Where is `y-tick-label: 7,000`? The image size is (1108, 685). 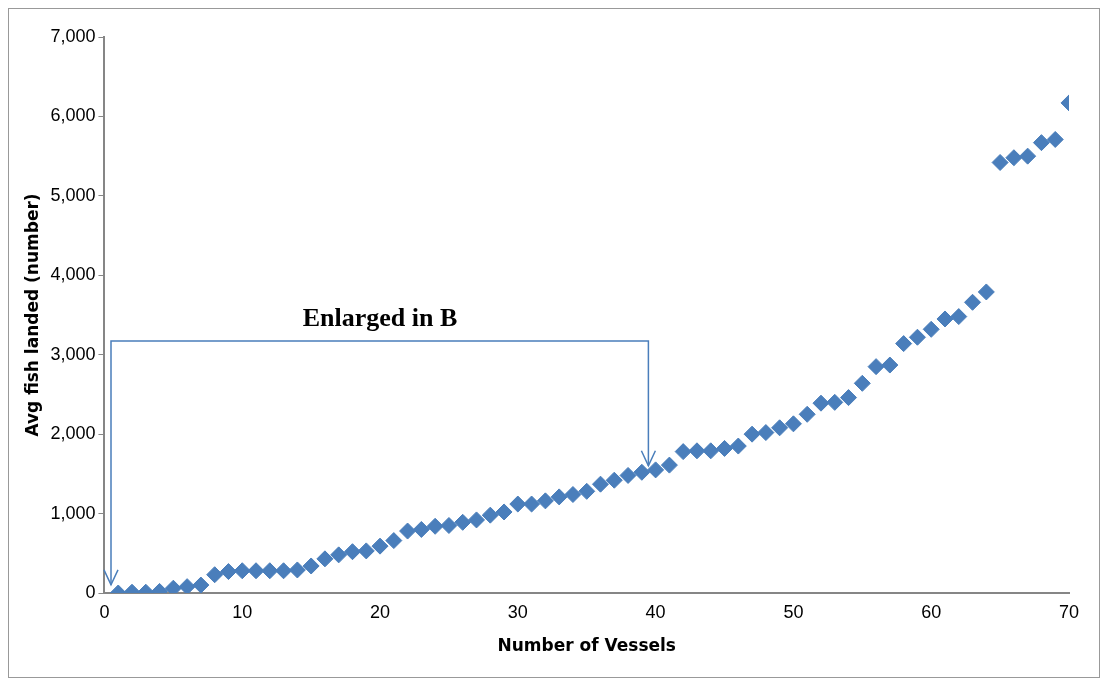 y-tick-label: 7,000 is located at coordinates (73, 35).